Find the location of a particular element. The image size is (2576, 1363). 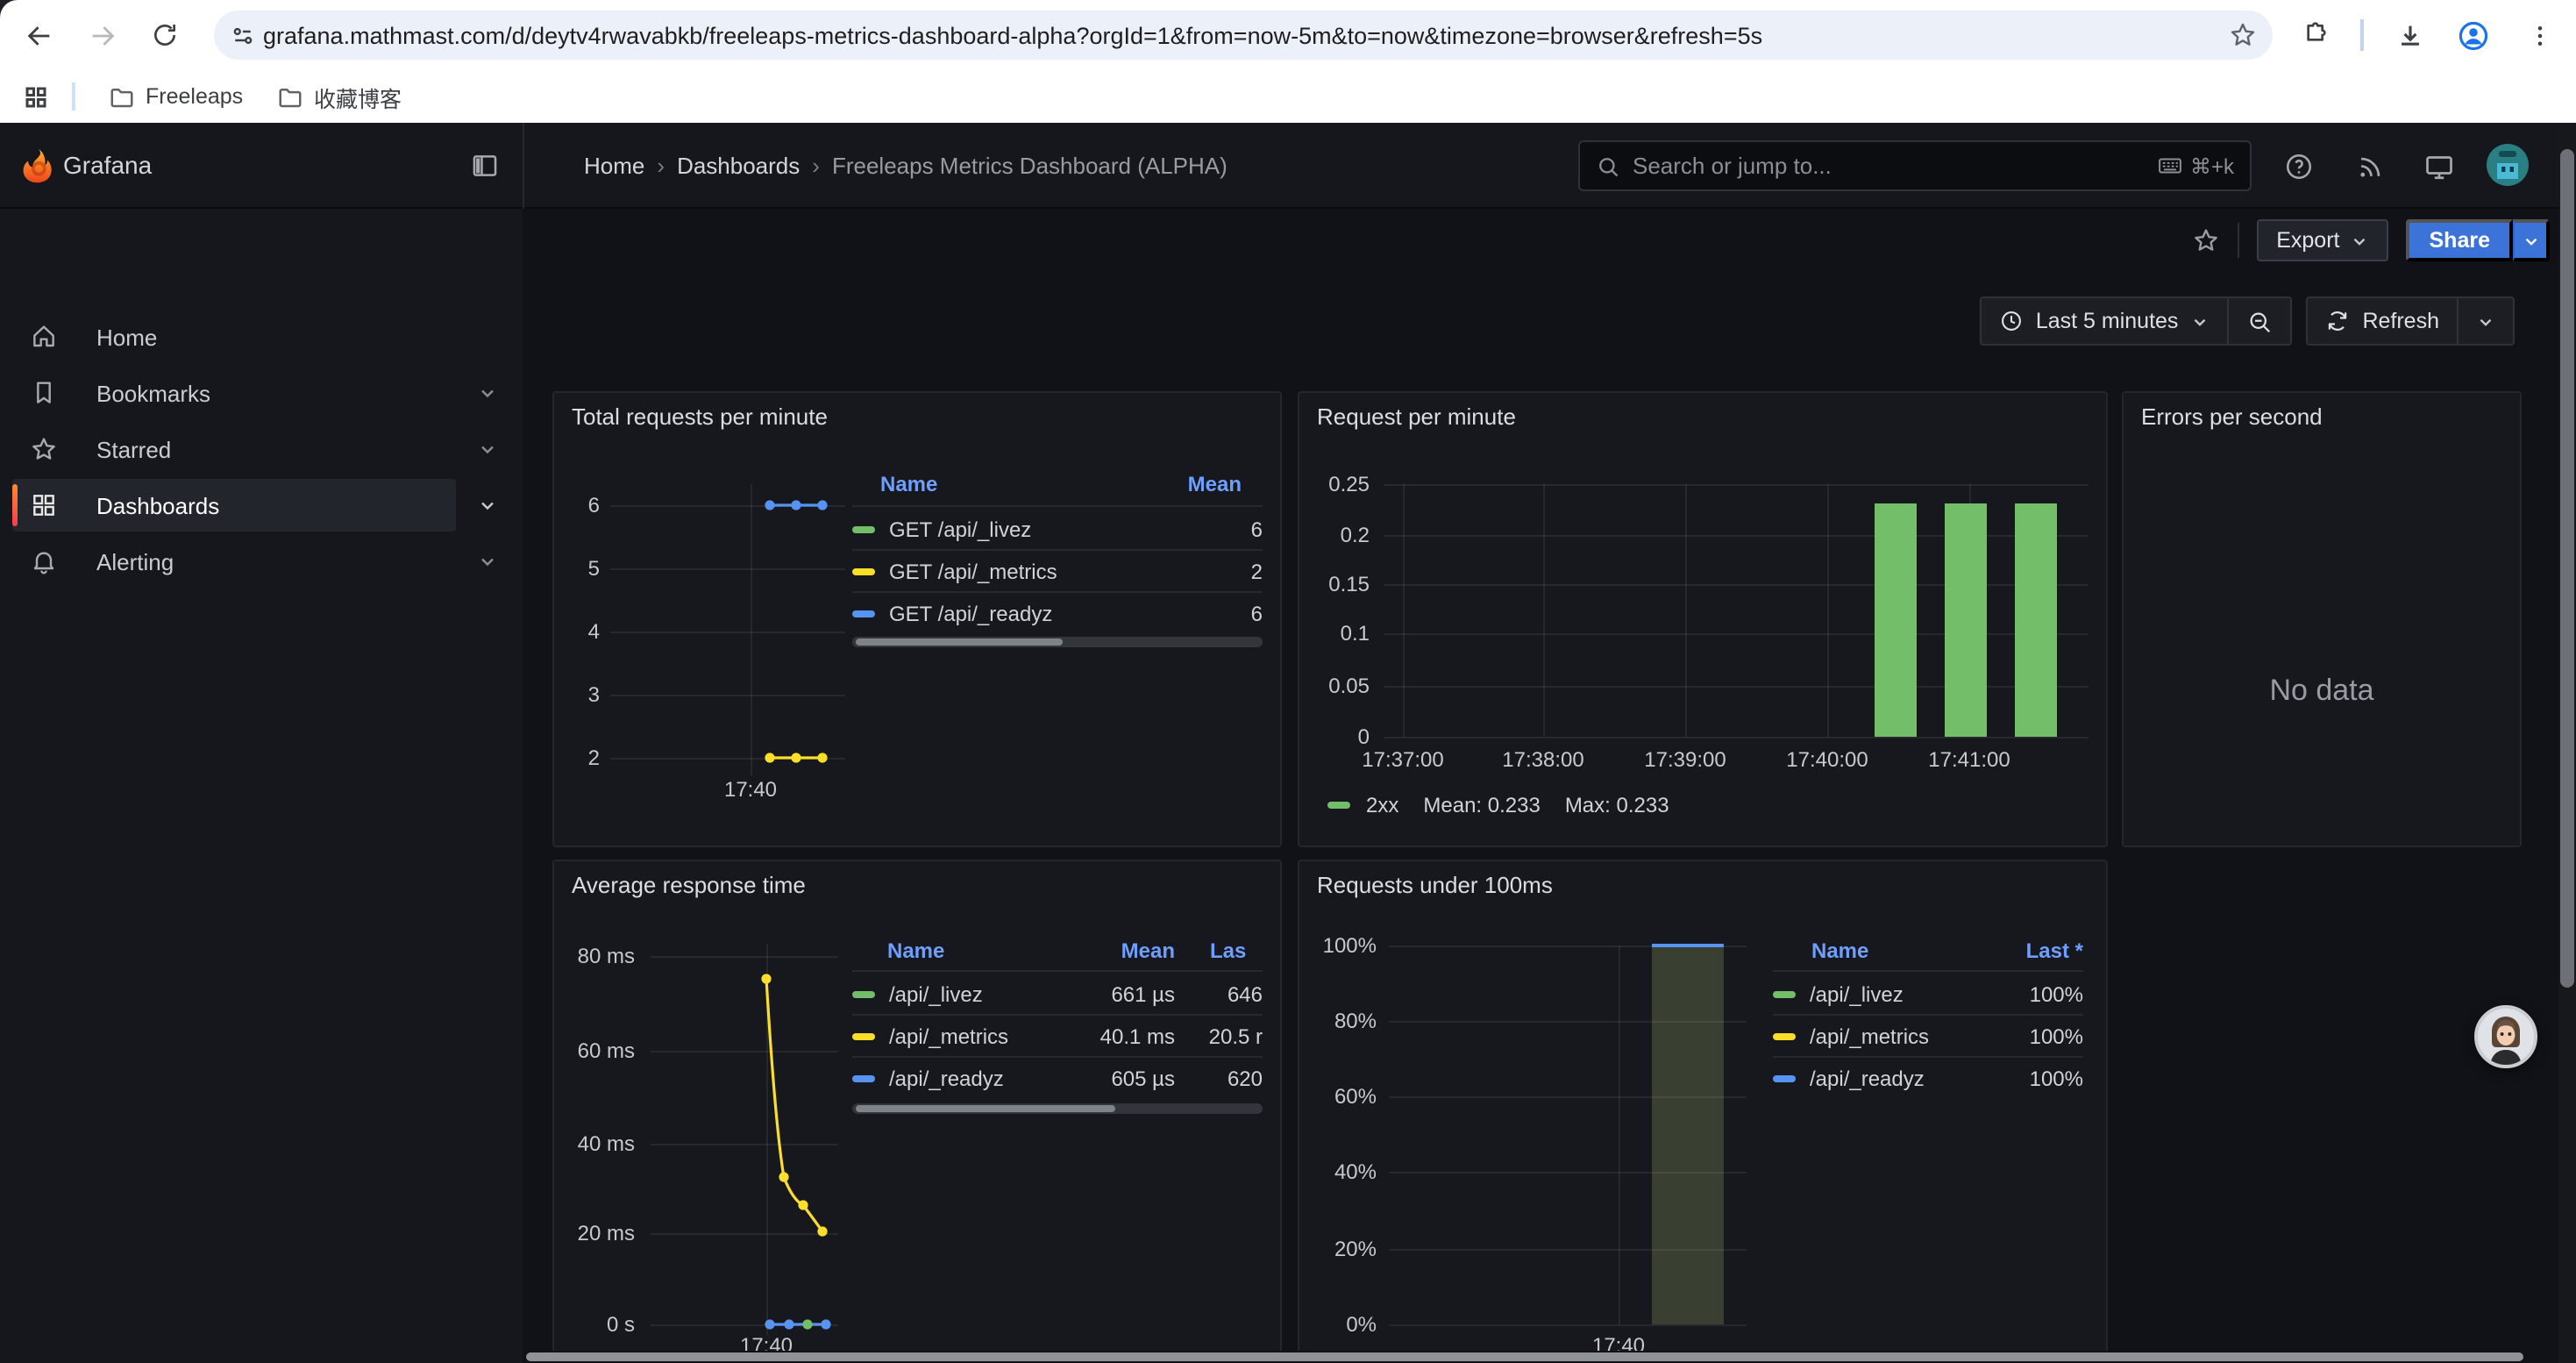

floating-avatar is located at coordinates (2505, 1036).